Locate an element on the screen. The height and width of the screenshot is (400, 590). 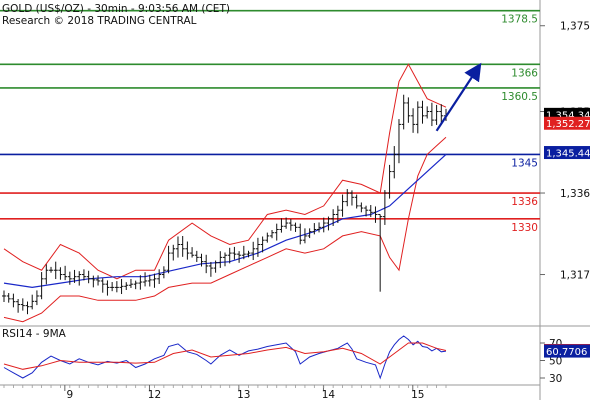
time-x-axis: 9 12 13 14 15 is located at coordinates (225, 392).